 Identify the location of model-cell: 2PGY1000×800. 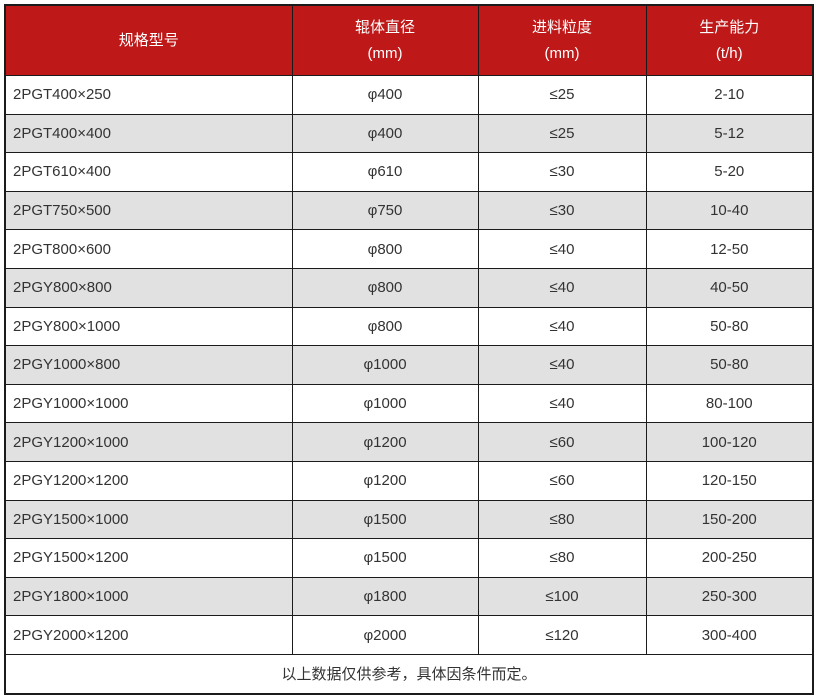
(148, 365).